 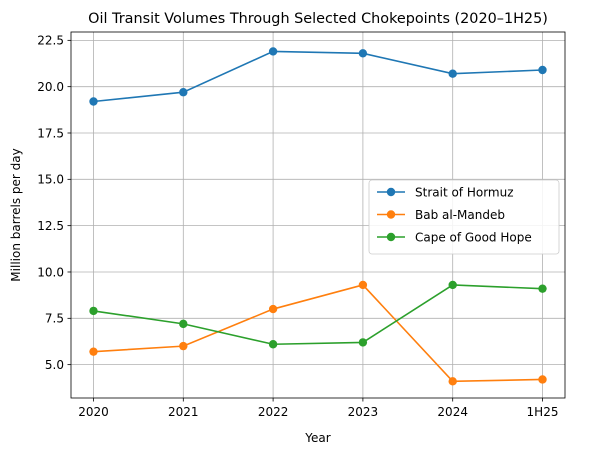 What do you see at coordinates (50, 226) in the screenshot?
I see `y-tick-label: 12.5` at bounding box center [50, 226].